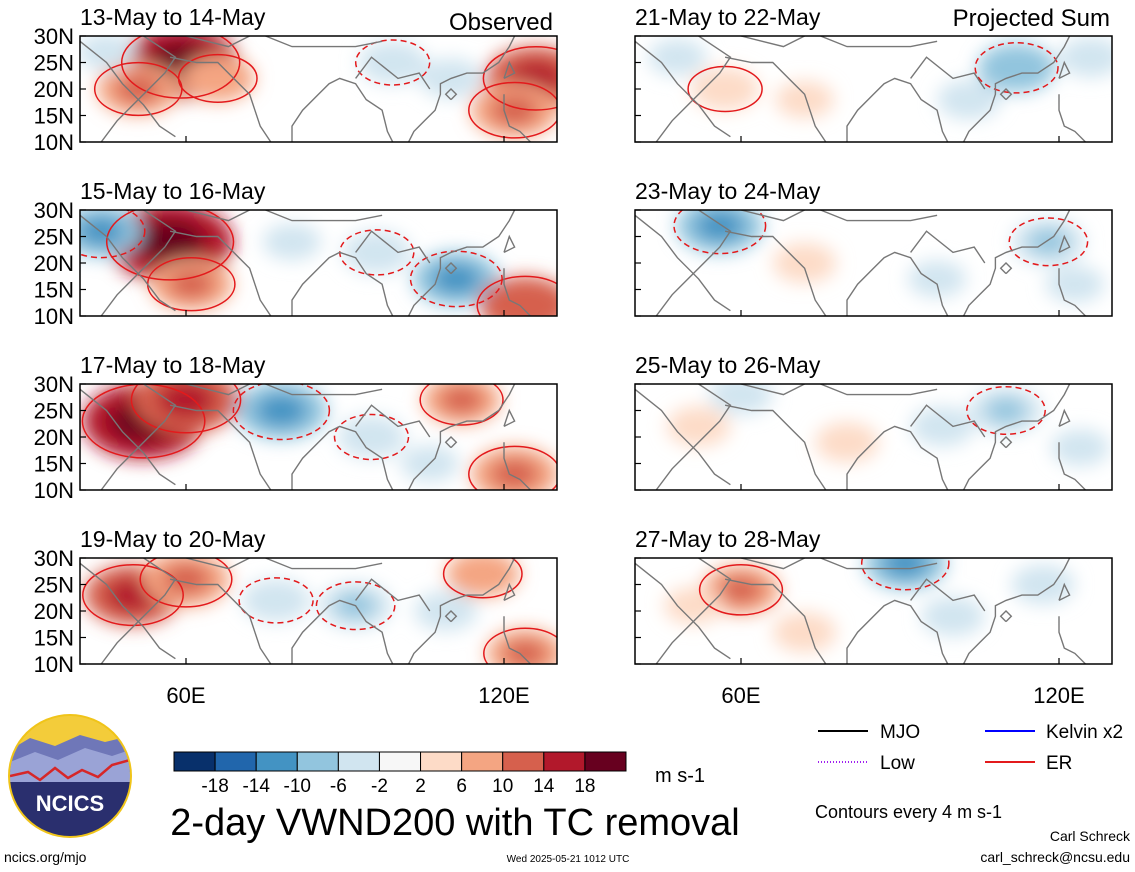 The height and width of the screenshot is (872, 1135). I want to click on colorbar-tick-label: -18, so click(214, 786).